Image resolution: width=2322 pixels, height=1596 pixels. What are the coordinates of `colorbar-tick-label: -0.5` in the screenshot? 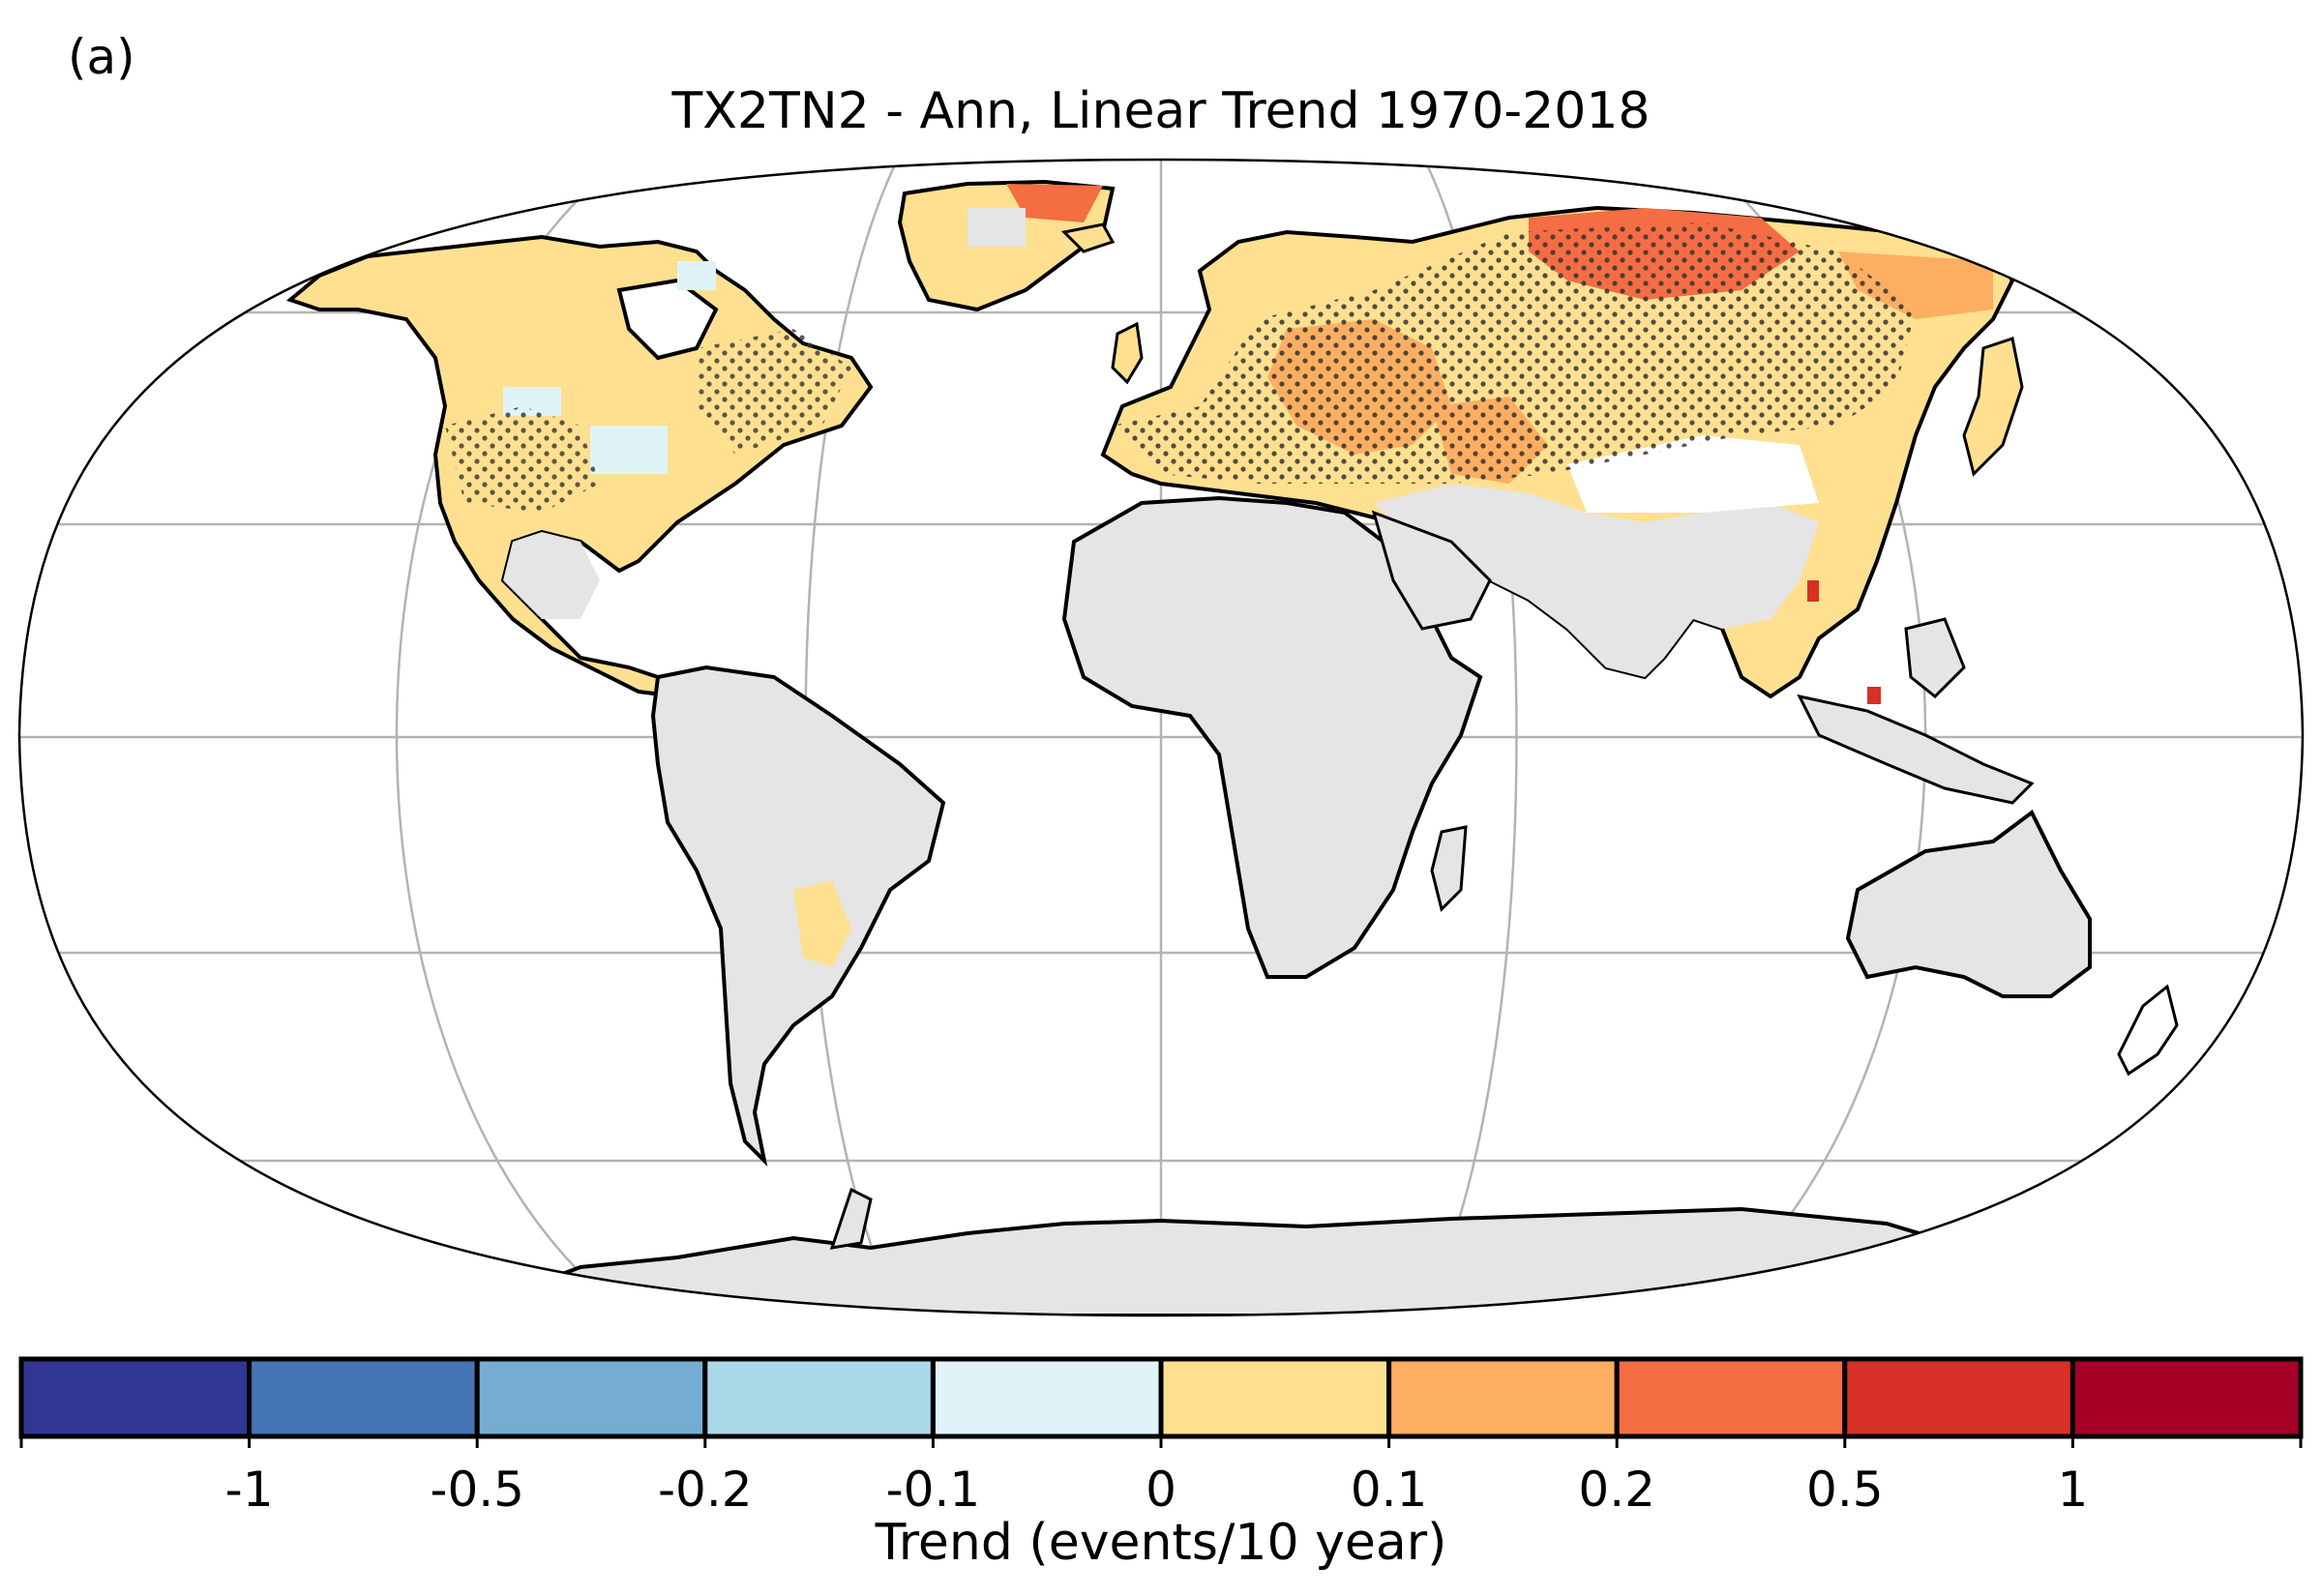 It's located at (477, 1490).